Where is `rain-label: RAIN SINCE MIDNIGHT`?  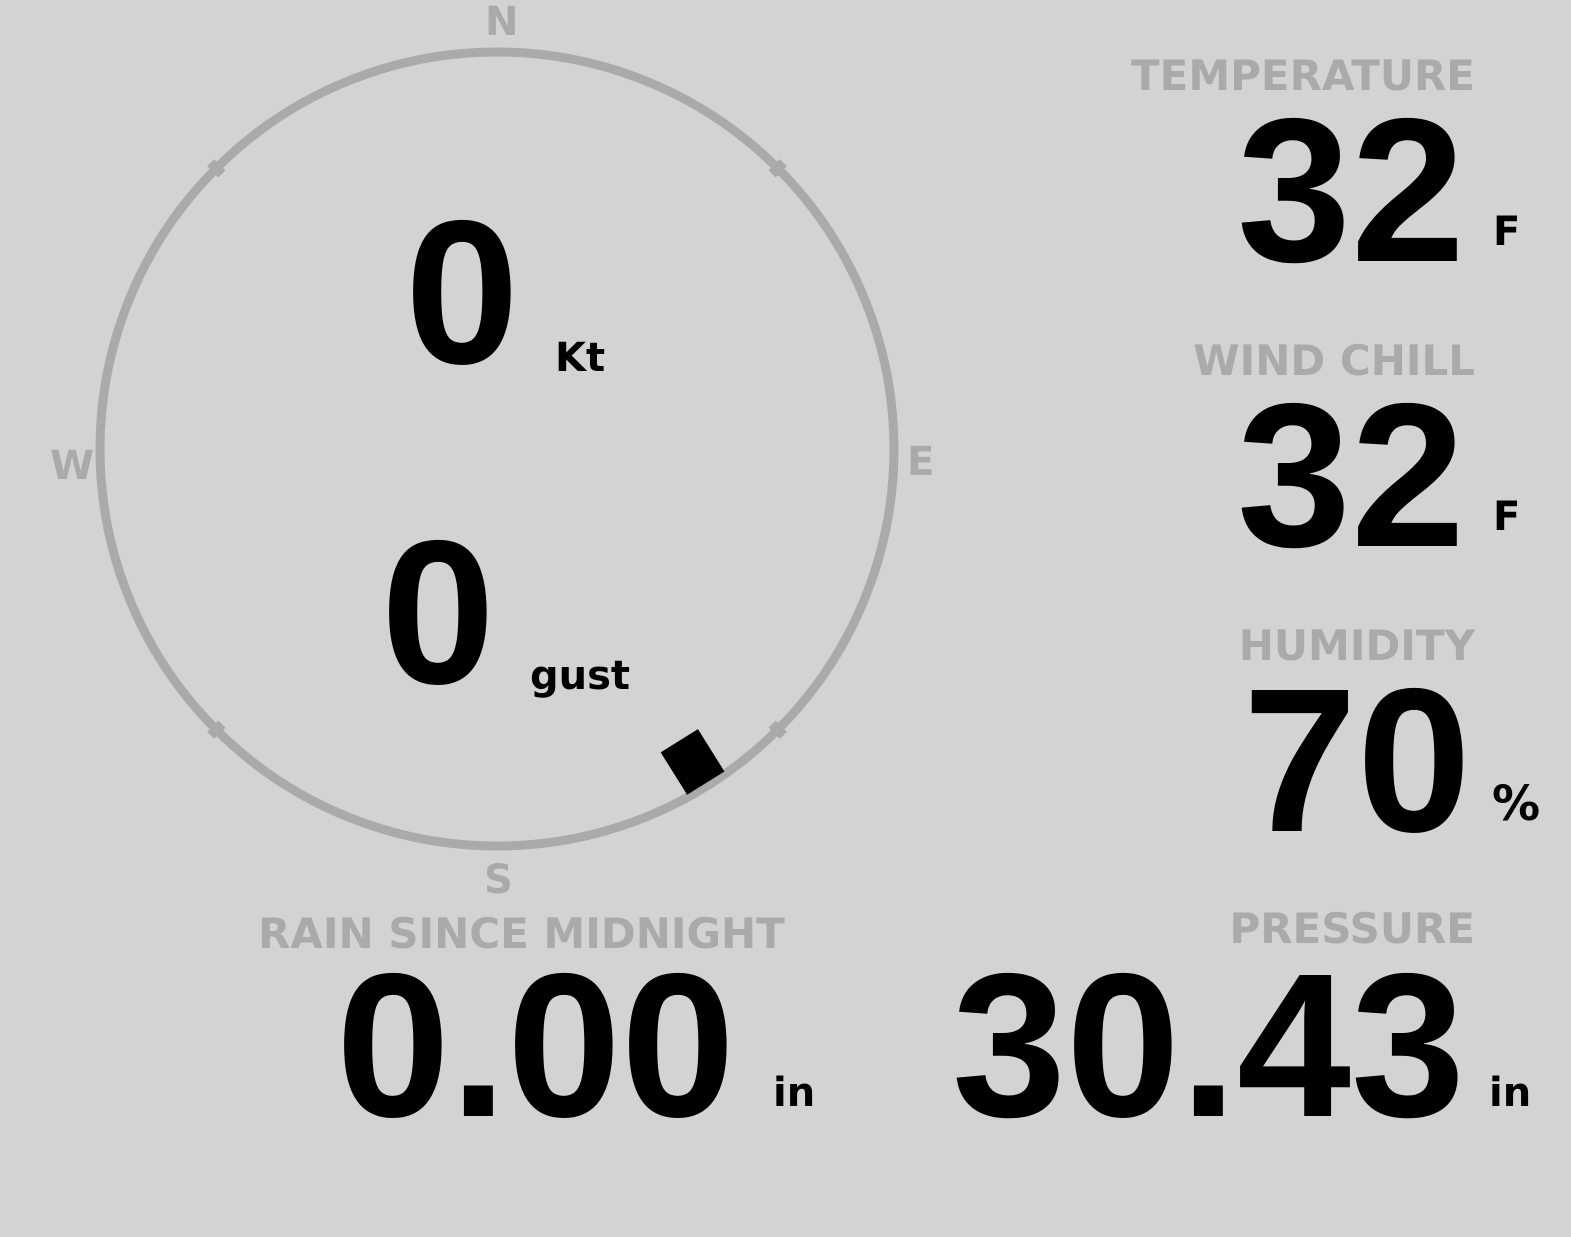 rain-label: RAIN SINCE MIDNIGHT is located at coordinates (521, 933).